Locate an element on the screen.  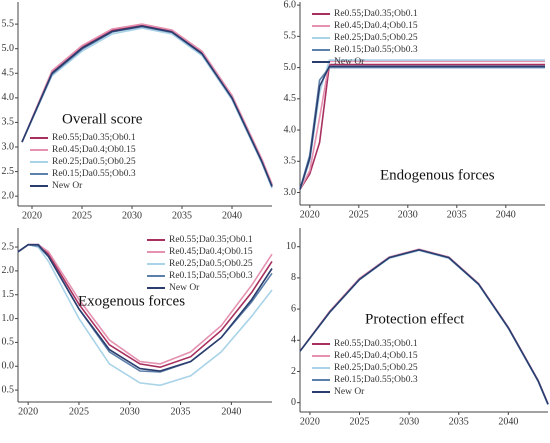
y-tick-label: 10 is located at coordinates (291, 246).